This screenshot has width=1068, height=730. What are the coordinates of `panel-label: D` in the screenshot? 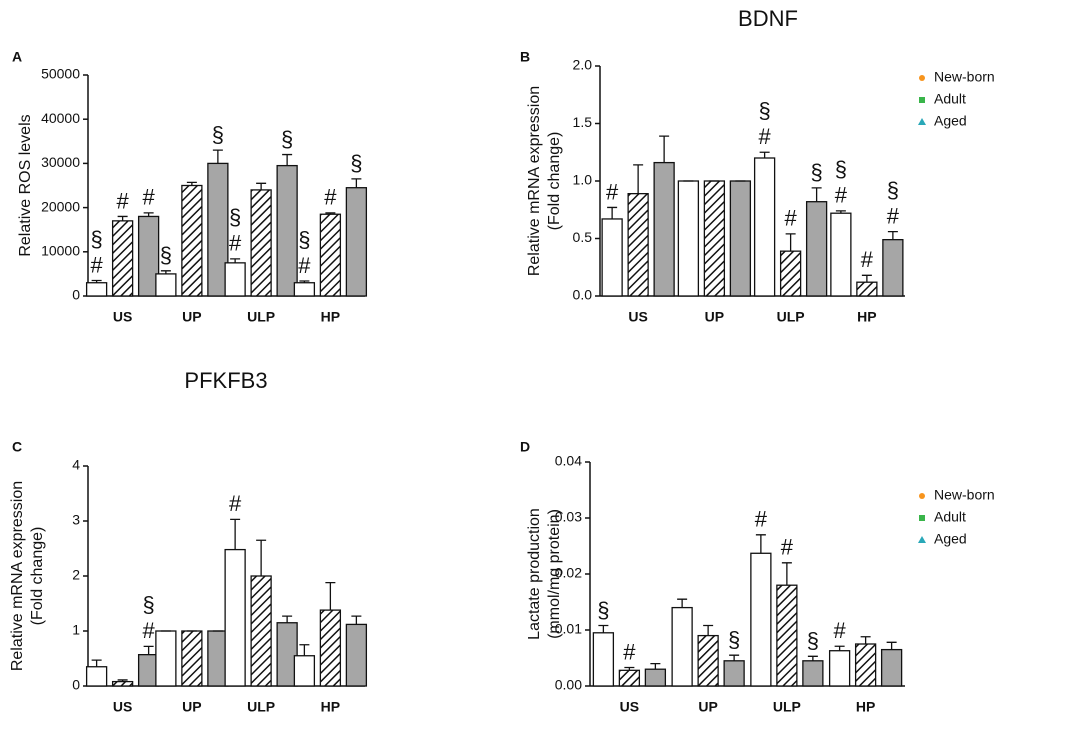 It's located at (525, 447).